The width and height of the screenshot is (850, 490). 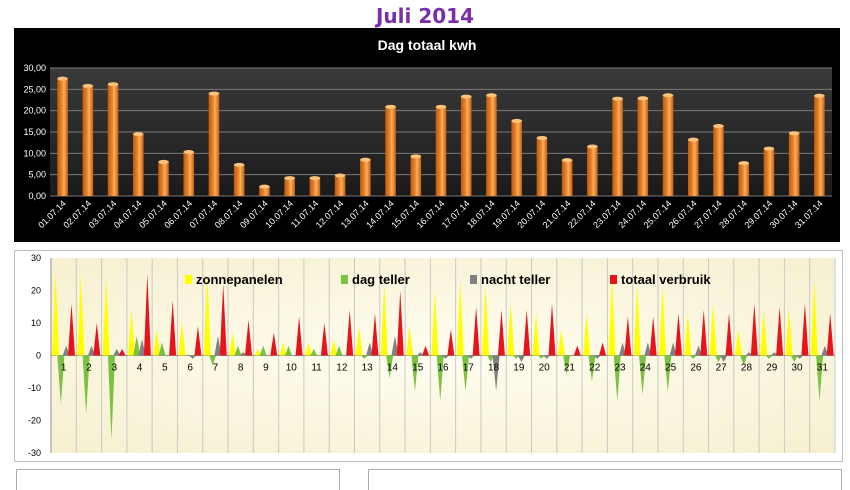 What do you see at coordinates (425, 16) in the screenshot?
I see `page-title: Juli 2014` at bounding box center [425, 16].